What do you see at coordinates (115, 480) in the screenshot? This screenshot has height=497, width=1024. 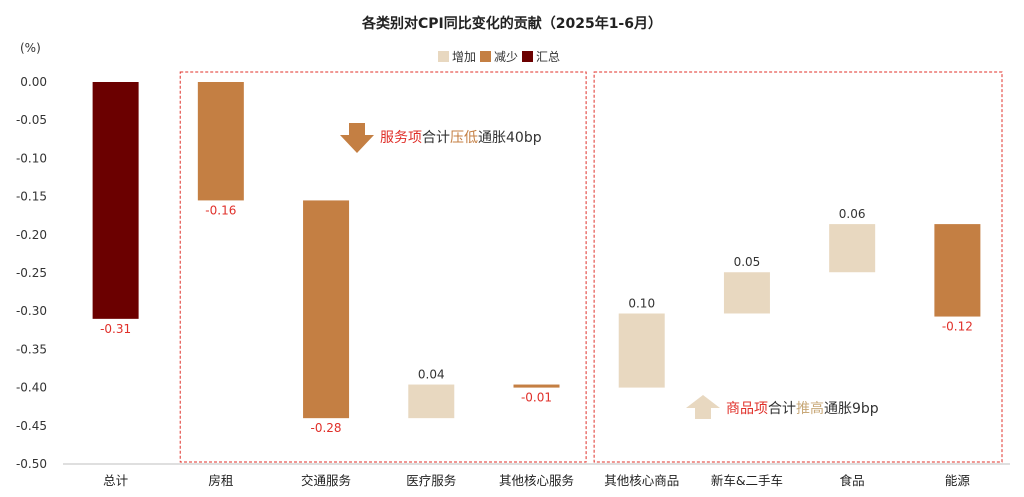 I see `category-label: 总计` at bounding box center [115, 480].